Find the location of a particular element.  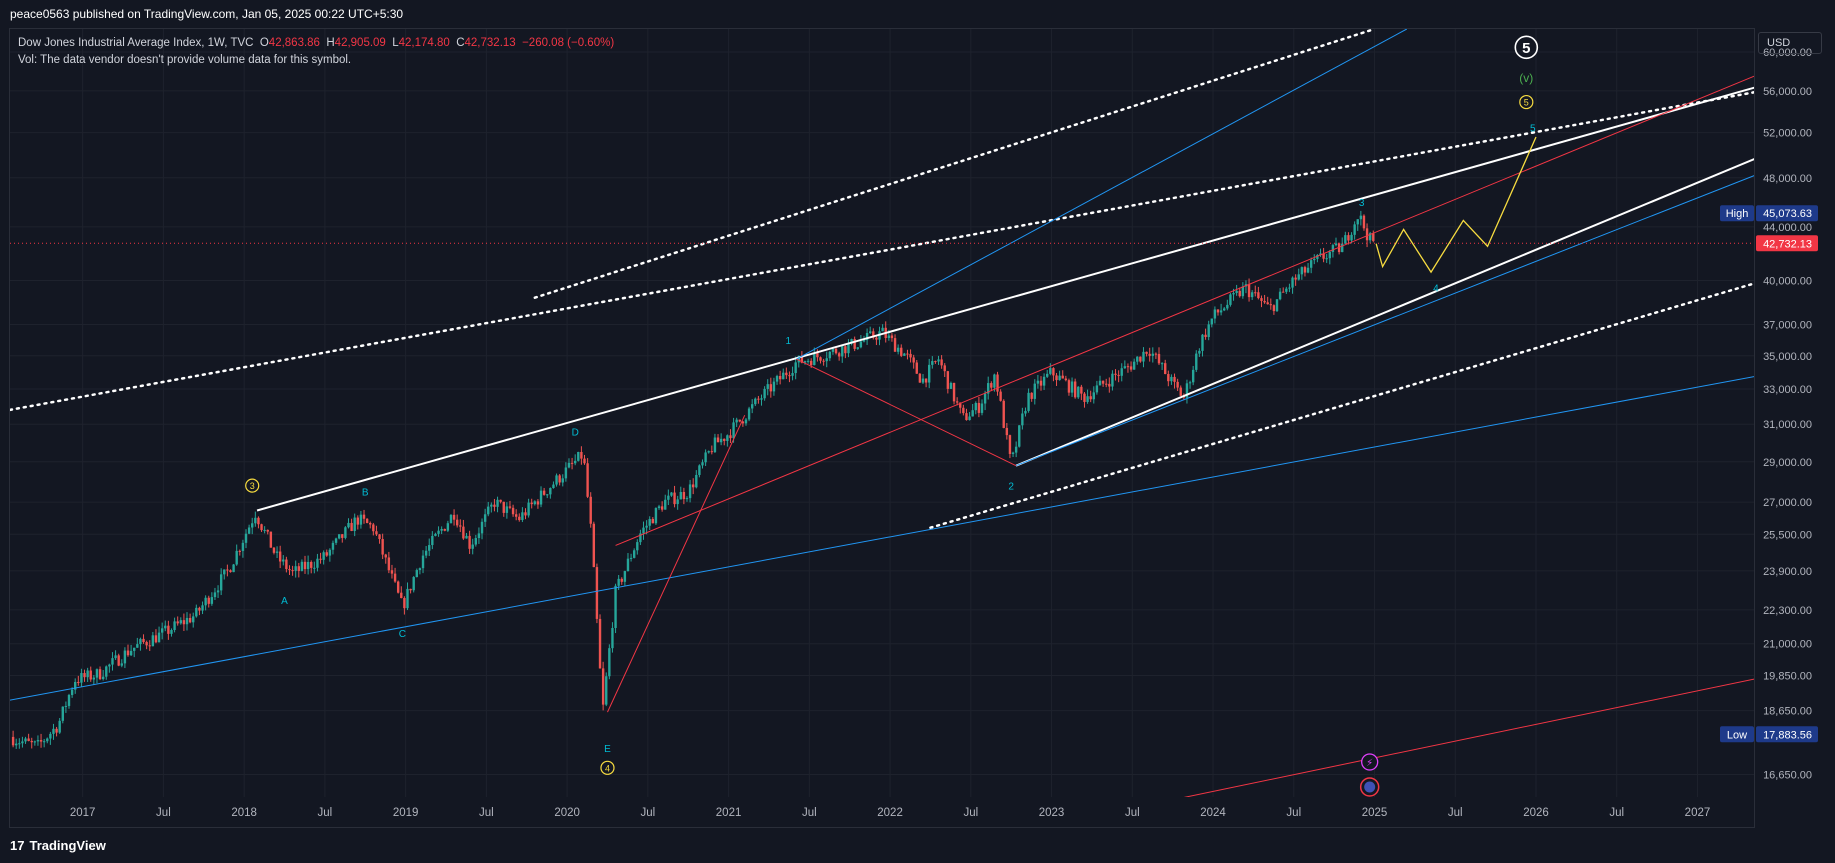

wave-label: A is located at coordinates (284, 601).